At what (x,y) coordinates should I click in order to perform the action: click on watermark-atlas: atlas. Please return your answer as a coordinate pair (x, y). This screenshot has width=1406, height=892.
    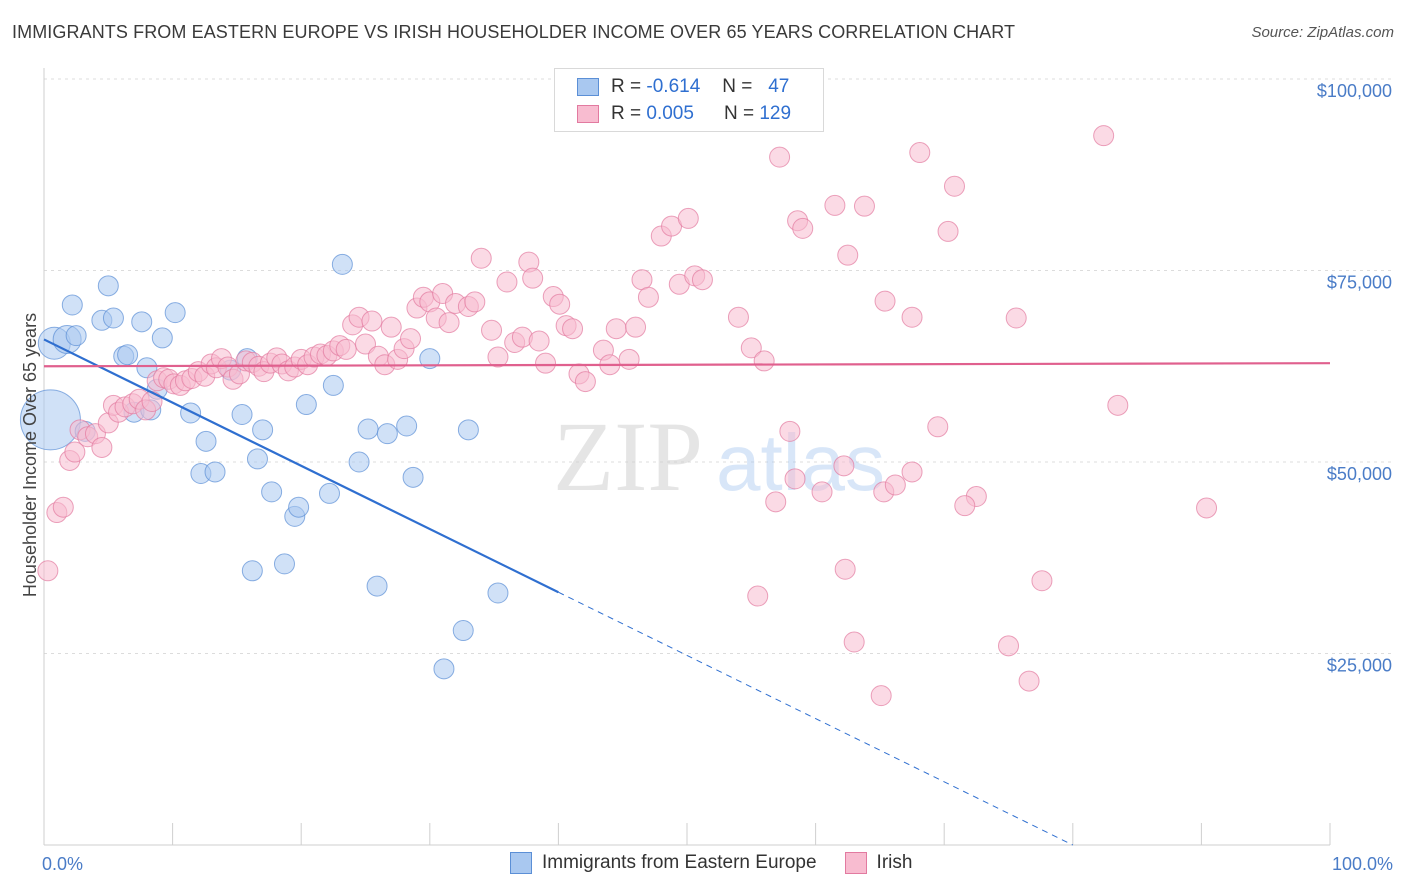
    Looking at the image, I should click on (800, 462).